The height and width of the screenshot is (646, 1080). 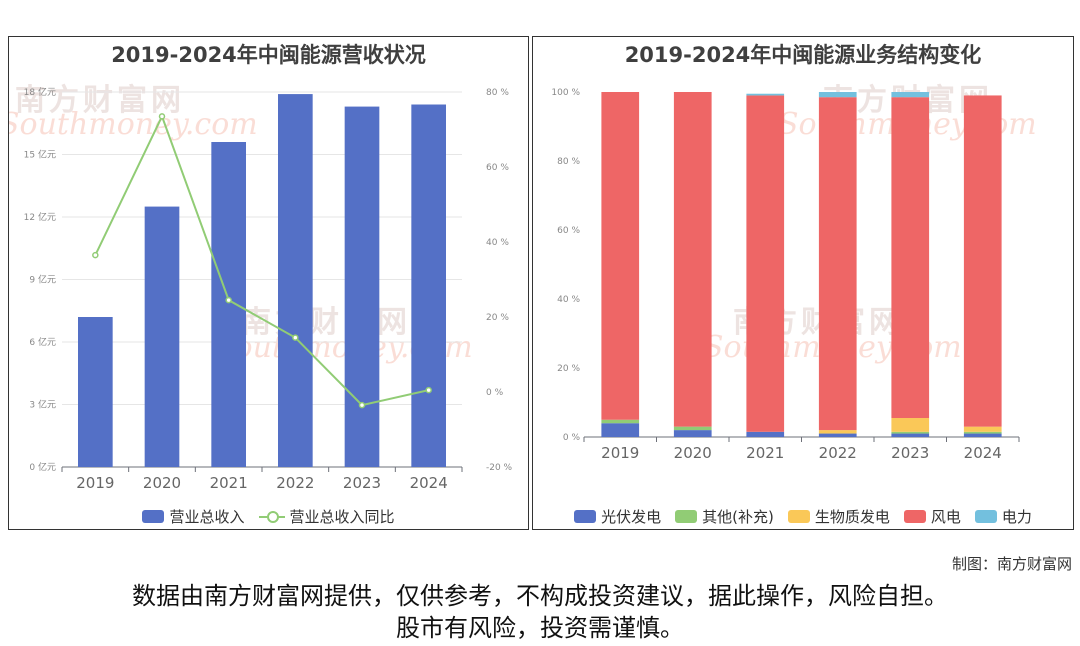 What do you see at coordinates (497, 93) in the screenshot?
I see `y-right-tick-label: 80 %` at bounding box center [497, 93].